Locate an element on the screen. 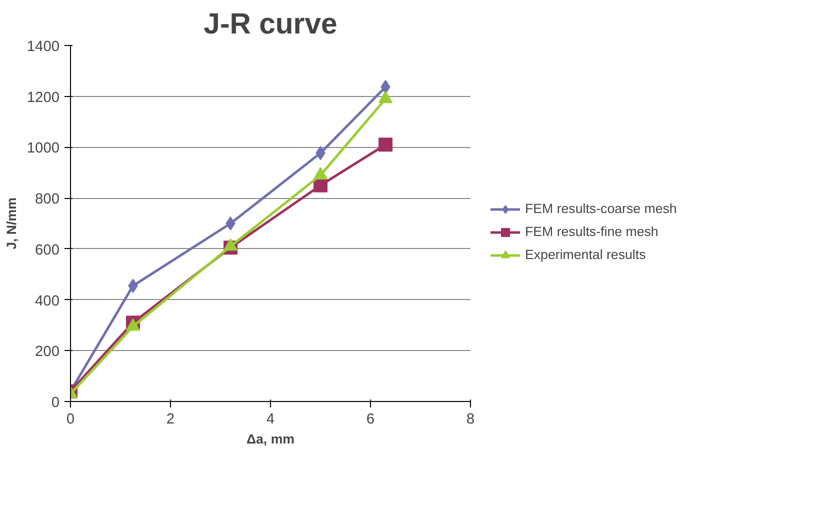  y-tick-label: 1200 is located at coordinates (43, 98).